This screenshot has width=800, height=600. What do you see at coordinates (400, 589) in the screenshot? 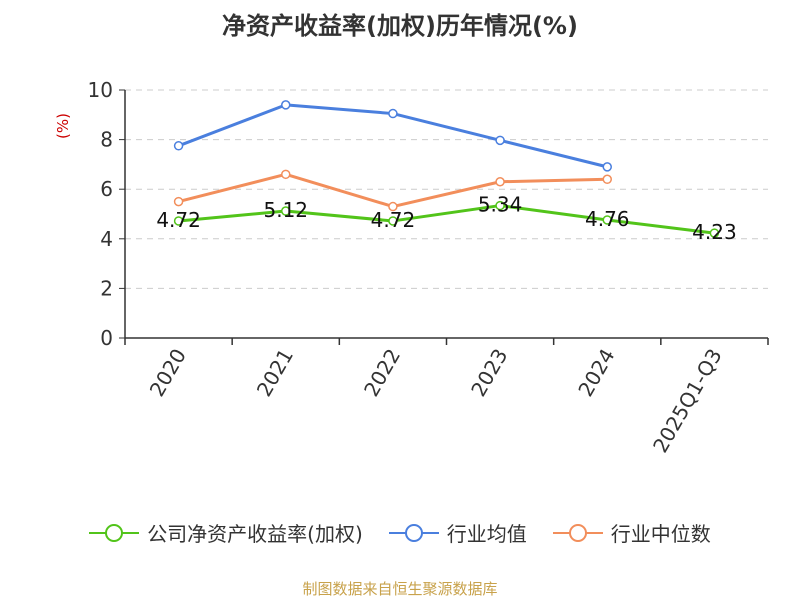
I see `data-source-note: 制图数据来自恒生聚源数据库` at bounding box center [400, 589].